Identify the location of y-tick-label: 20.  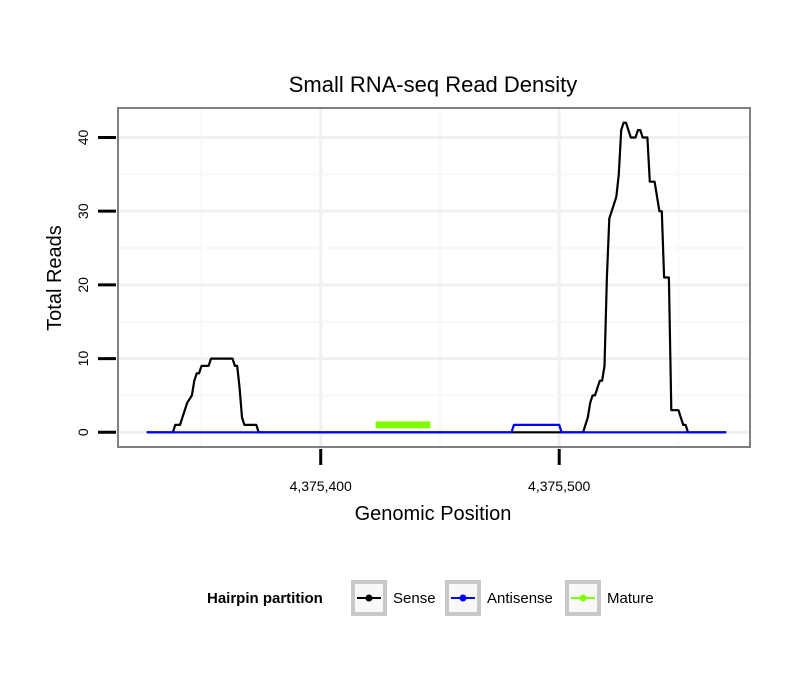
(83, 285).